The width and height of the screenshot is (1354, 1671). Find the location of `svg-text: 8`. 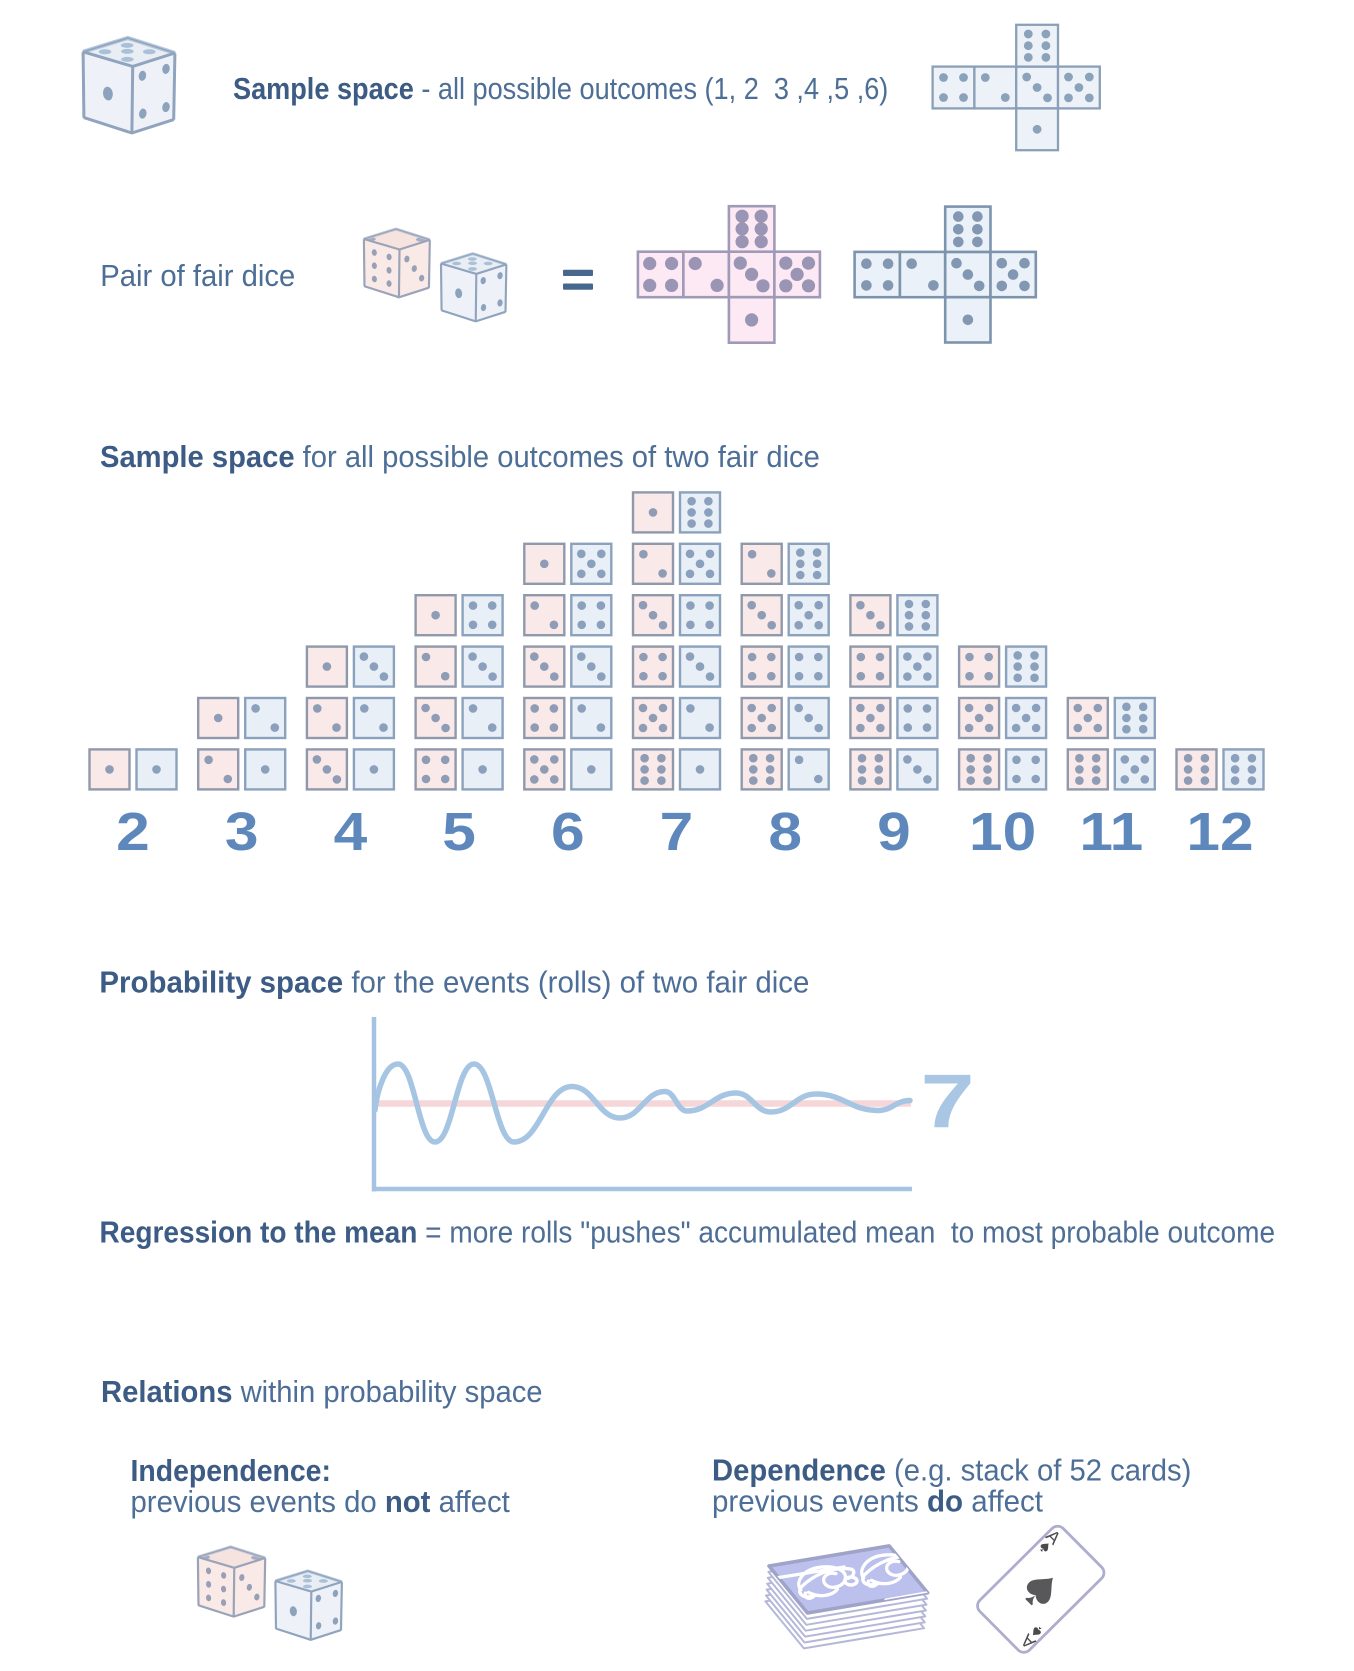

svg-text: 8 is located at coordinates (785, 832).